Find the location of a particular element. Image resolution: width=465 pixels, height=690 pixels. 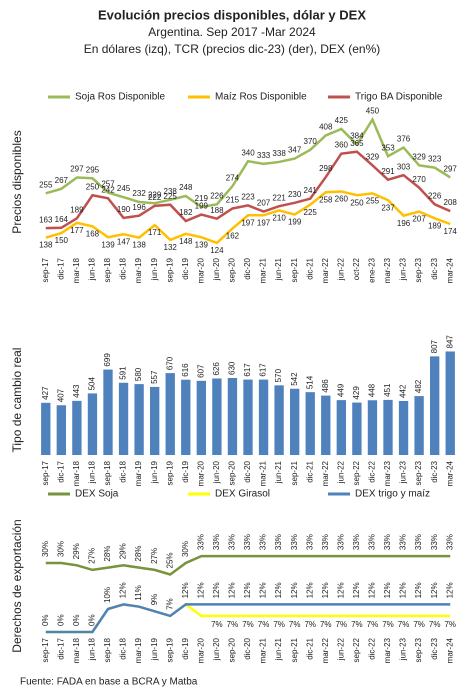

data-label: 150 is located at coordinates (62, 240).